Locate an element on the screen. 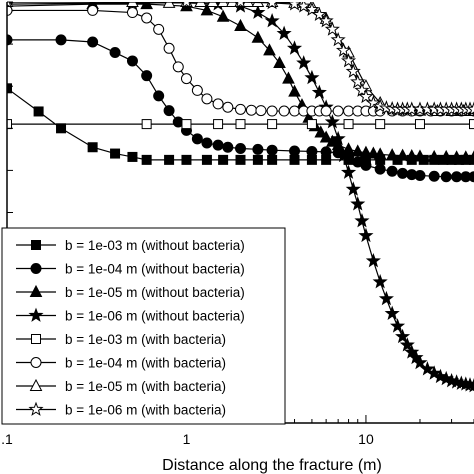 The width and height of the screenshot is (474, 474). legend-label: b = 1e-03 m (with bacteria) is located at coordinates (145, 339).